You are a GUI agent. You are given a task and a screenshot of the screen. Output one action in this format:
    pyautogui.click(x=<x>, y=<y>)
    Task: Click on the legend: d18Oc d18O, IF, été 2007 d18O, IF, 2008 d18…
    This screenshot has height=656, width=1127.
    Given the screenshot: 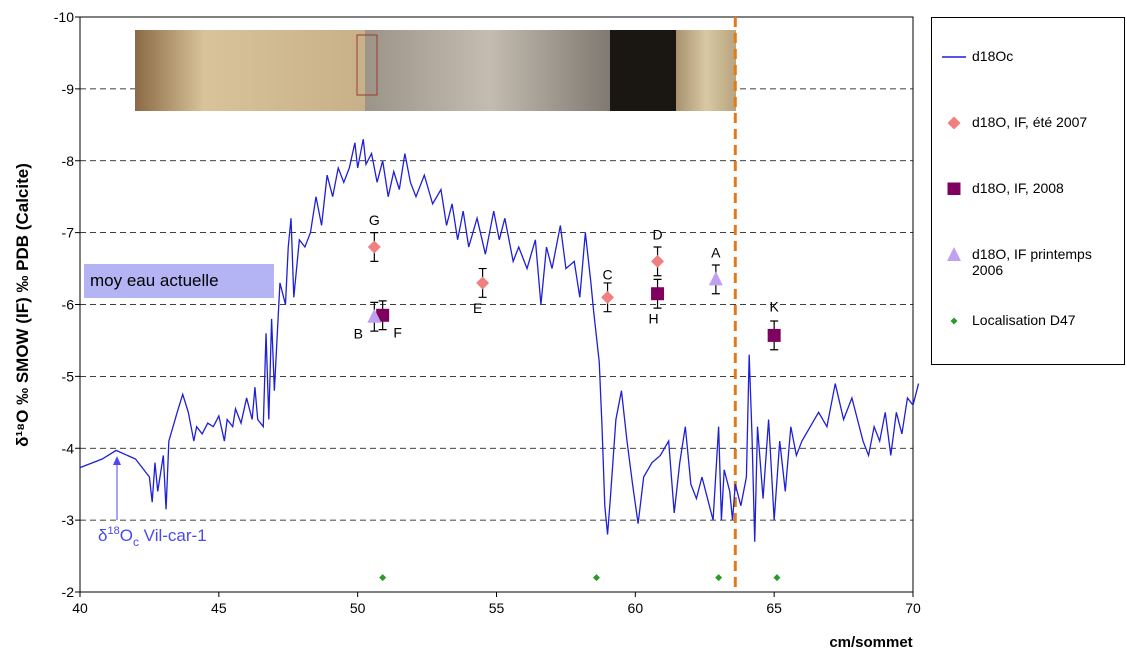 What is the action you would take?
    pyautogui.click(x=1028, y=191)
    